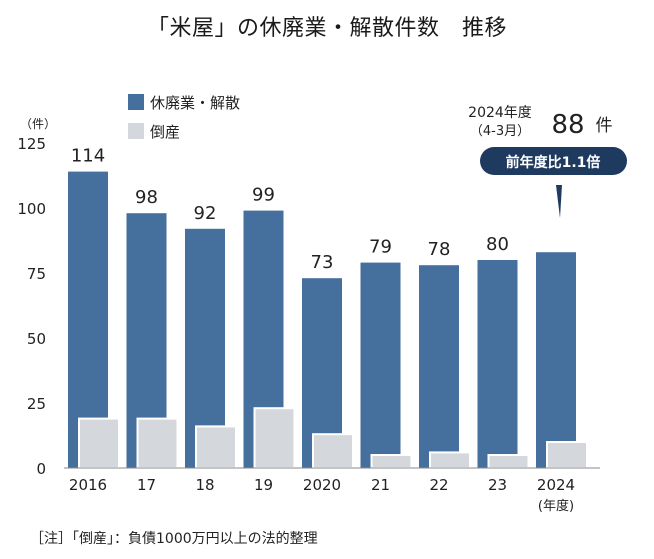  I want to click on callout-pointer, so click(559, 201).